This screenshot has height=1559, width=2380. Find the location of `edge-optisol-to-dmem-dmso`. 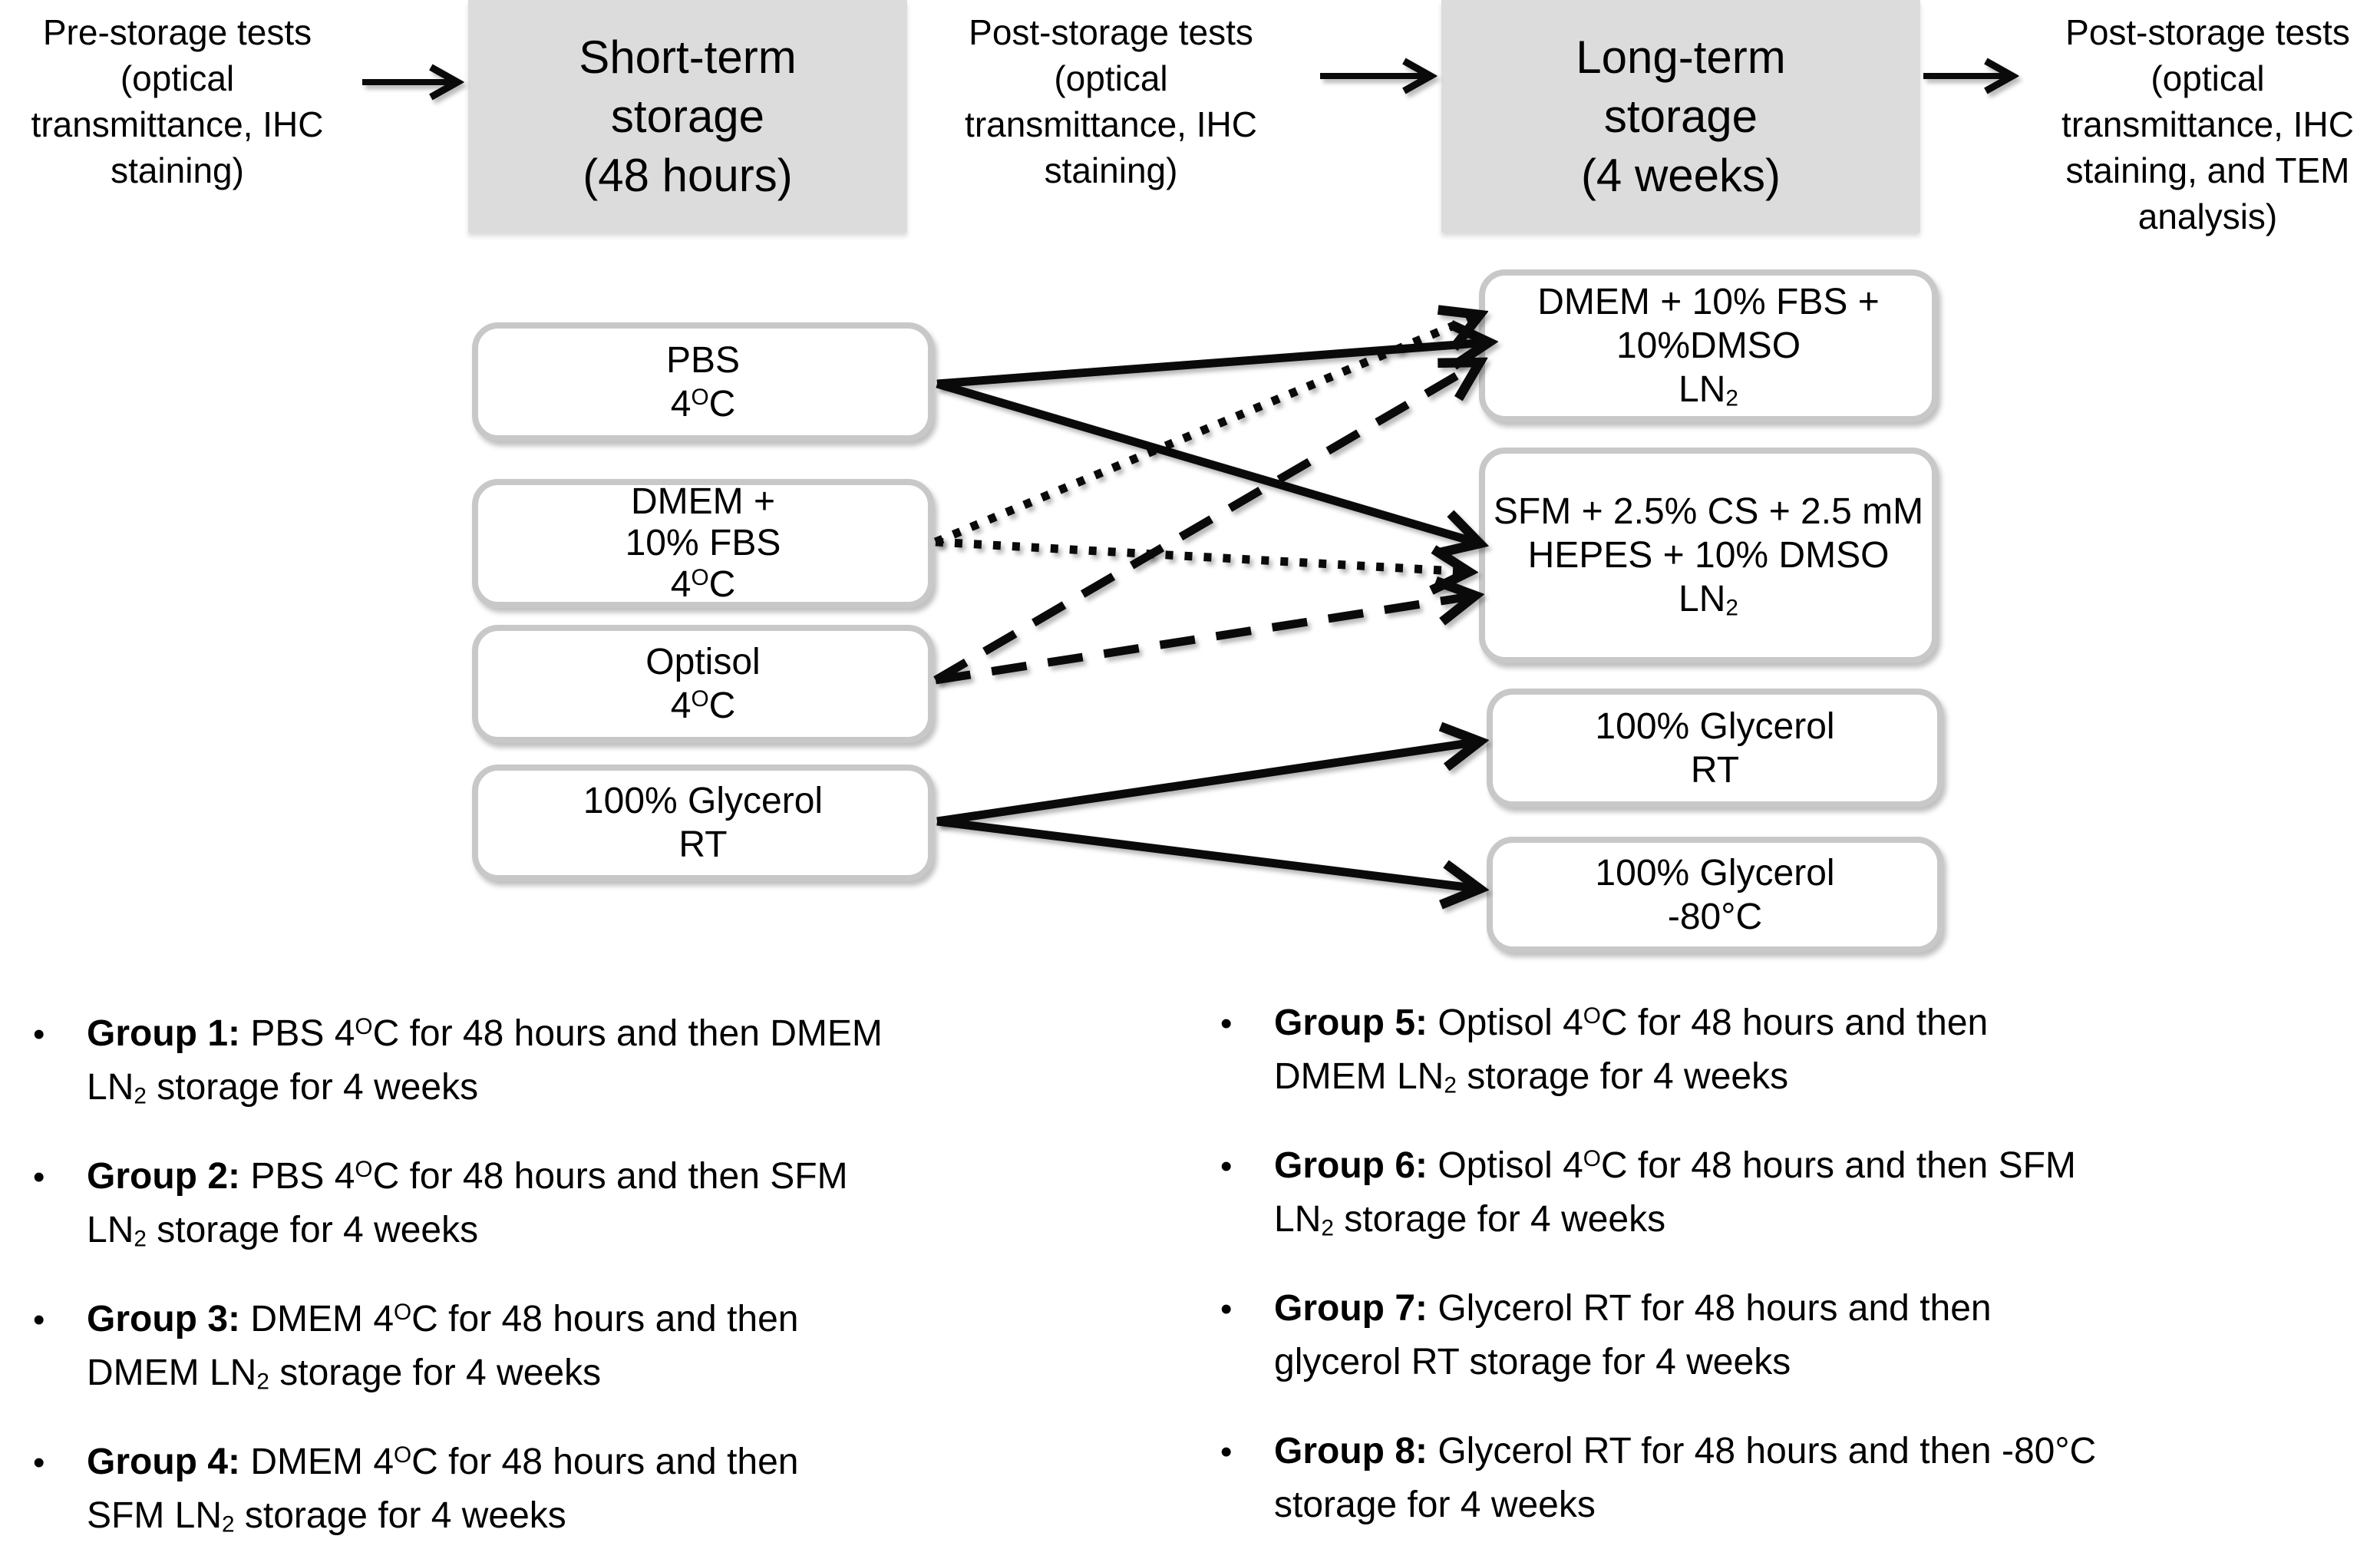

edge-optisol-to-dmem-dmso is located at coordinates (1207, 523).